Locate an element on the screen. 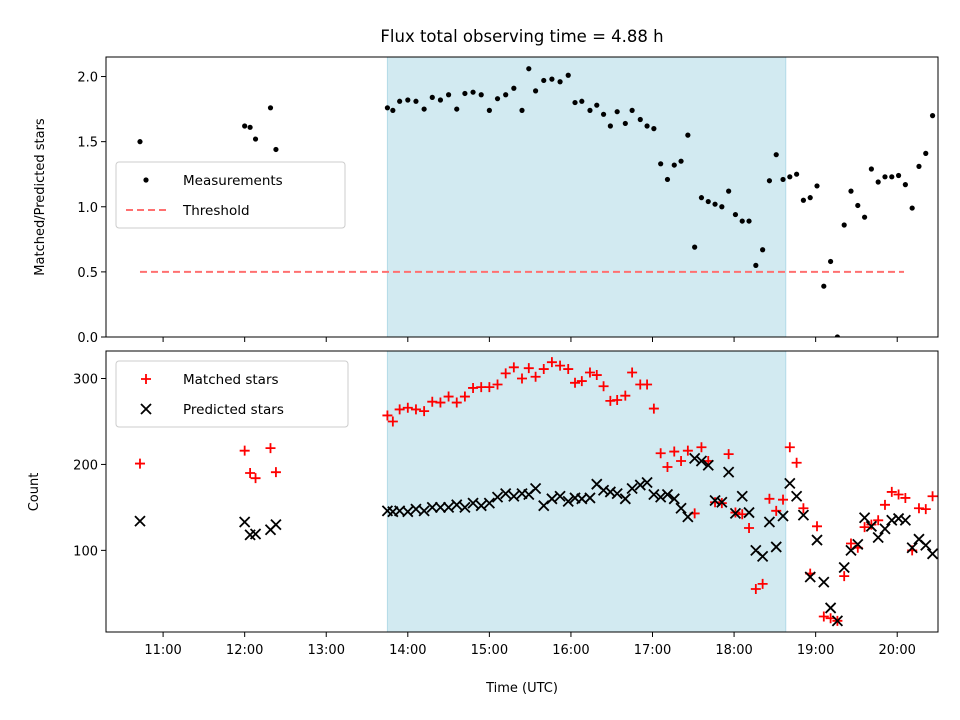  x-tick-label: 18:00 is located at coordinates (733, 650).